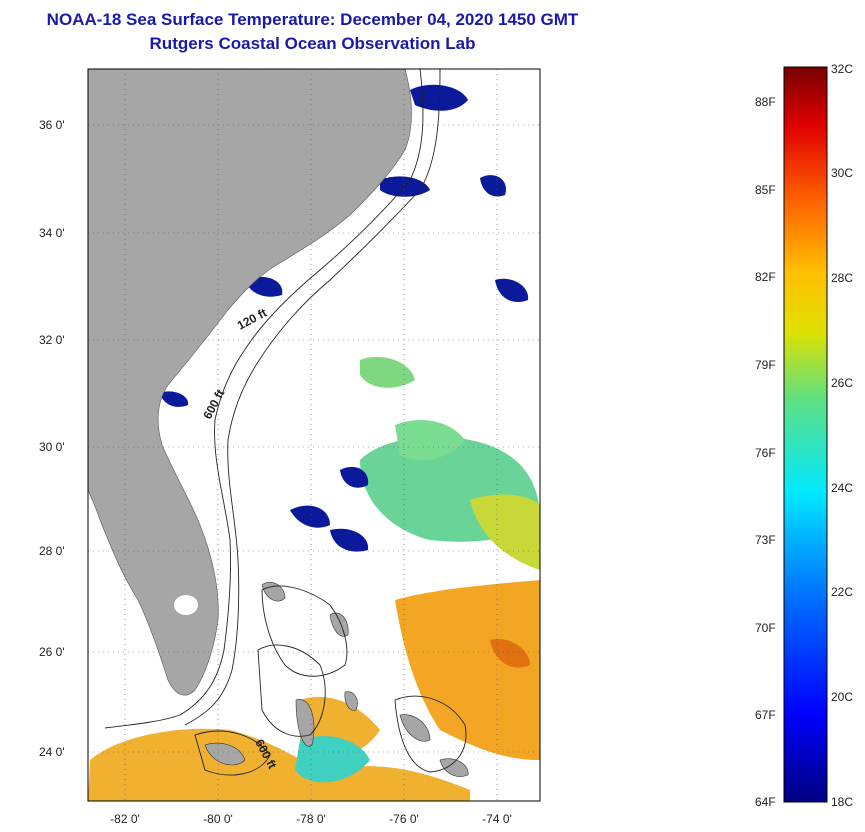 Image resolution: width=865 pixels, height=832 pixels. I want to click on c-label-22: 22C, so click(842, 592).